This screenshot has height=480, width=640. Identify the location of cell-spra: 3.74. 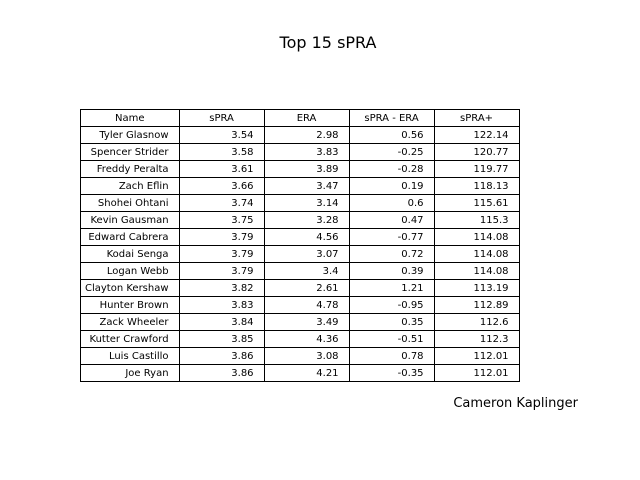
(221, 203).